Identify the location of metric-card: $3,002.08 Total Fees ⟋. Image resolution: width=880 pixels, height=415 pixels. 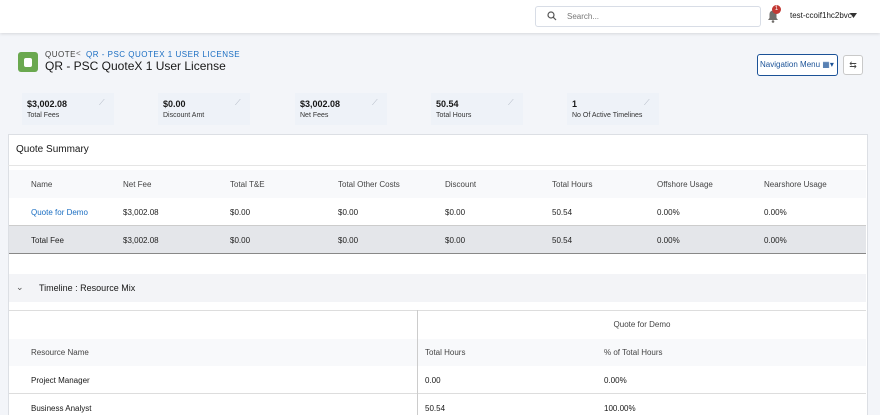
(68, 109).